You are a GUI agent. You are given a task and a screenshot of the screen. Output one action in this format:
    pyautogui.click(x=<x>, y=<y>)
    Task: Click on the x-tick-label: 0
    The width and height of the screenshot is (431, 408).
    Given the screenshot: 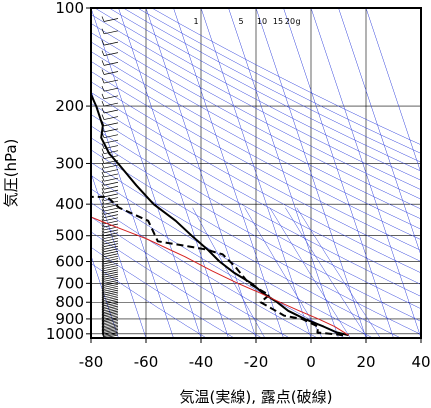 What is the action you would take?
    pyautogui.click(x=311, y=362)
    